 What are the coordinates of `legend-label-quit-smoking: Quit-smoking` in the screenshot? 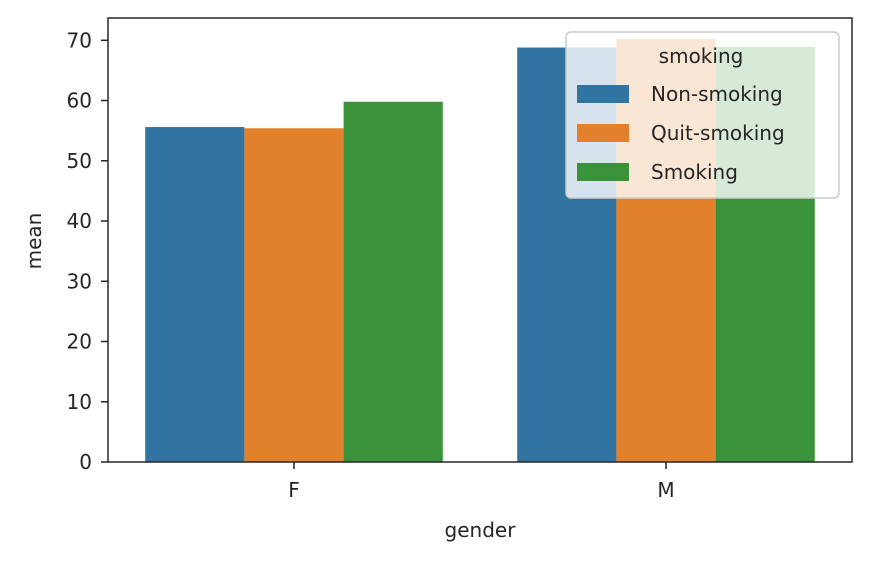 It's located at (718, 133).